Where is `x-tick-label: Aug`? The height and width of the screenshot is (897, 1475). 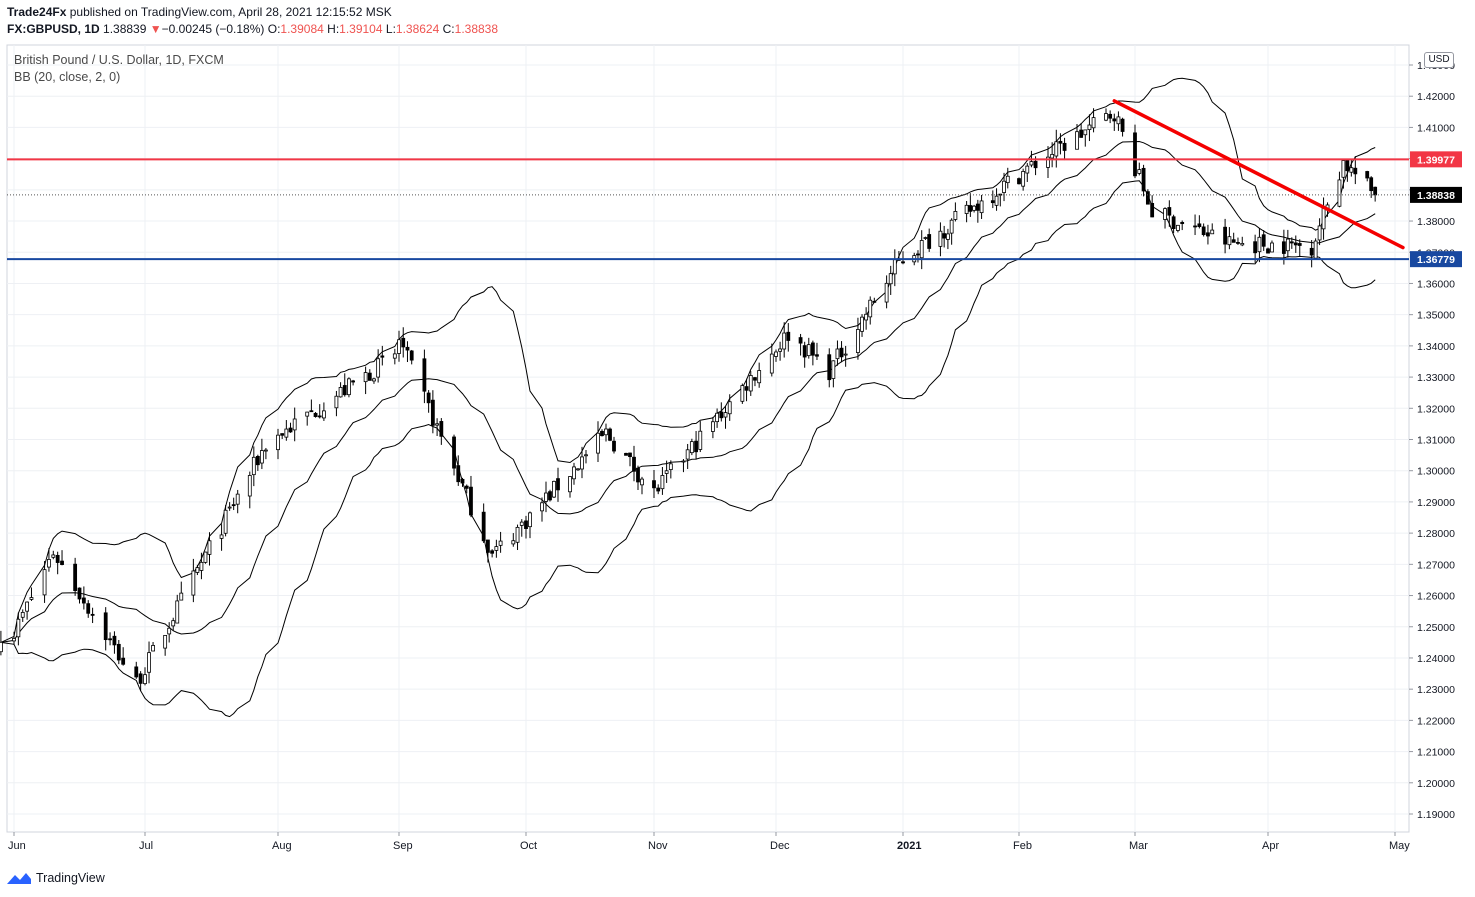 x-tick-label: Aug is located at coordinates (282, 846).